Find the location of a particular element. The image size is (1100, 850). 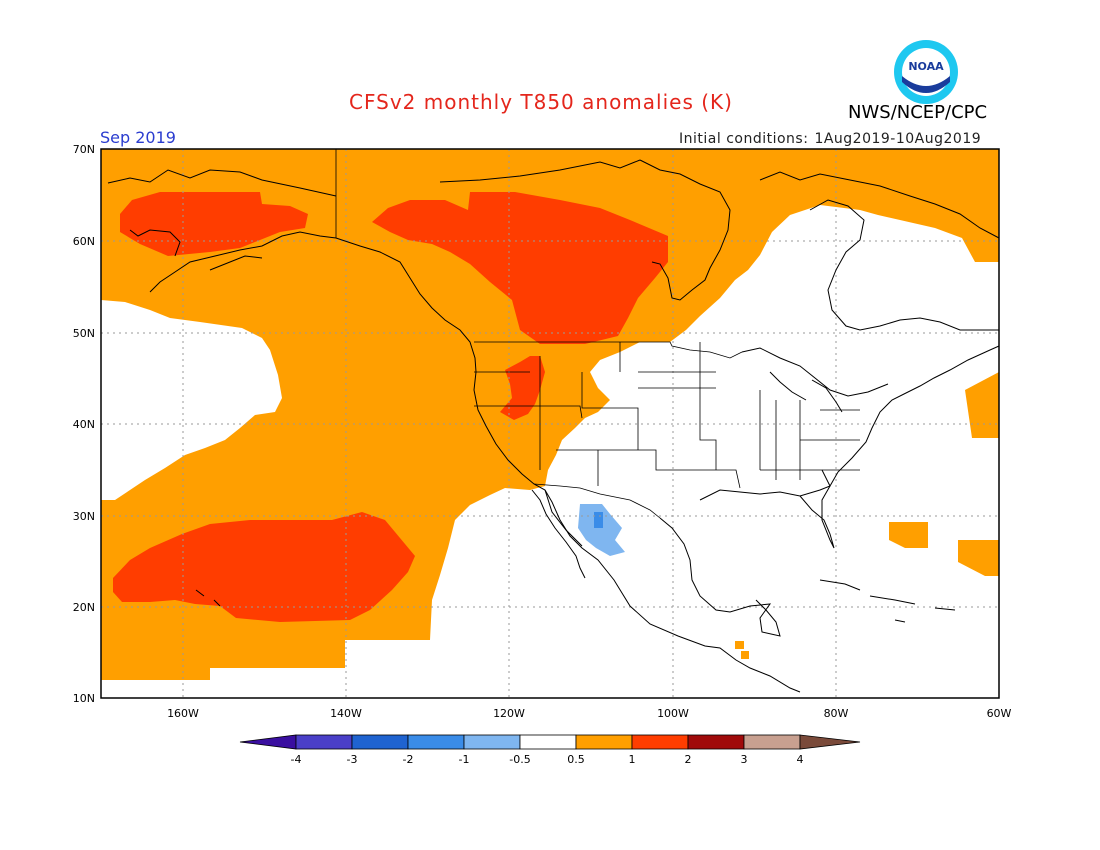

colorbar-tick: 2 is located at coordinates (688, 759).